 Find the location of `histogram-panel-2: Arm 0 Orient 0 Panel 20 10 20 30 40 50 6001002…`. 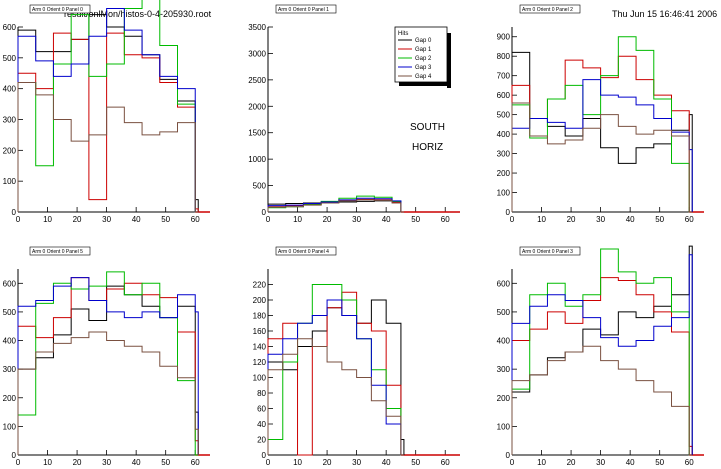

histogram-panel-2: Arm 0 Orient 0 Panel 20 10 20 30 40 50 6001002… is located at coordinates (600, 114).